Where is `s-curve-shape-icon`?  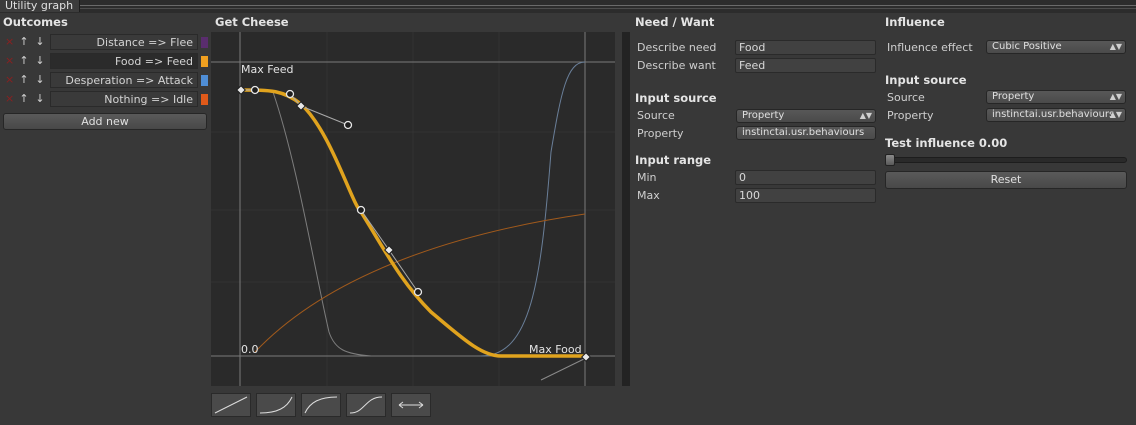
s-curve-shape-icon is located at coordinates (366, 405).